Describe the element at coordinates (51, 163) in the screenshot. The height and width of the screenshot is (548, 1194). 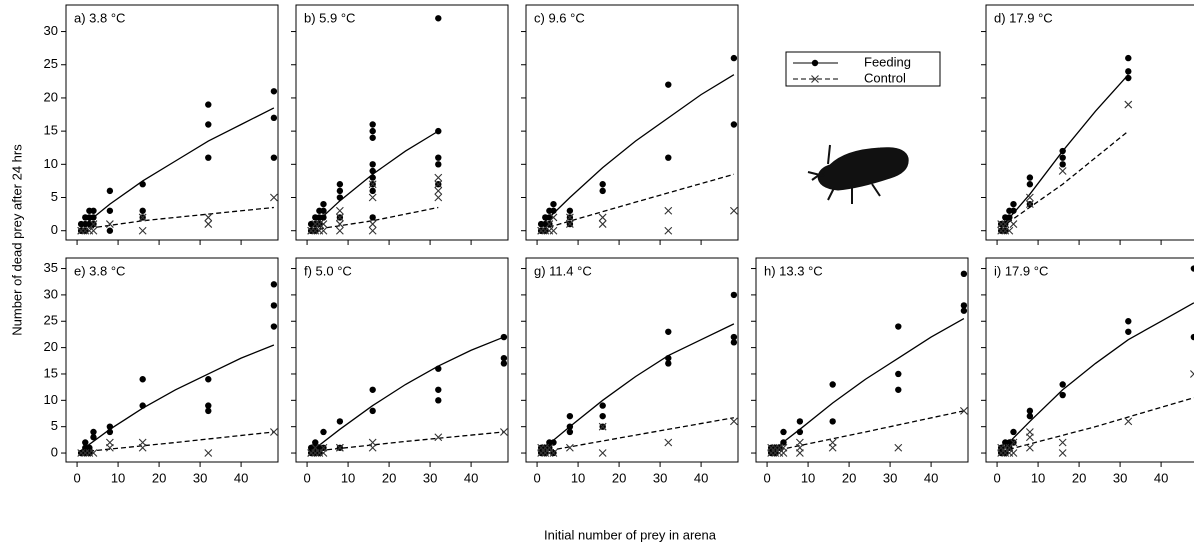
I see `y-tick-label: 10` at that location.